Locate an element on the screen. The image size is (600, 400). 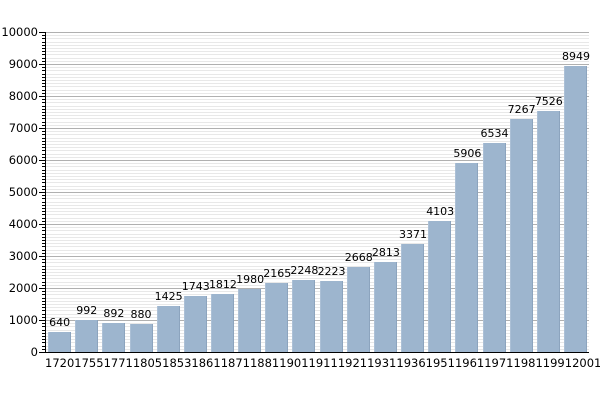
y-axis-tick-label: 8000 is located at coordinates (23, 96).